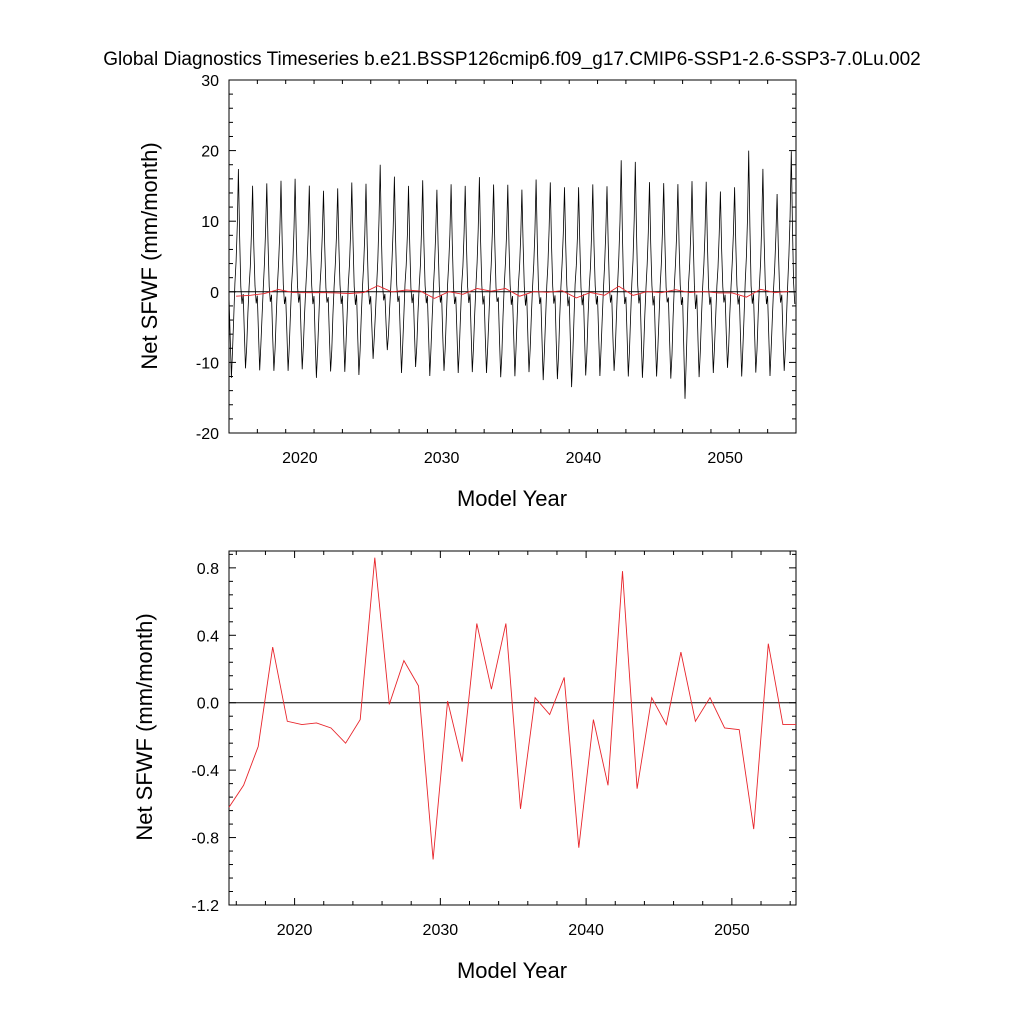 This screenshot has height=1024, width=1024. Describe the element at coordinates (512, 292) in the screenshot. I see `annual-mean-series-line` at that location.